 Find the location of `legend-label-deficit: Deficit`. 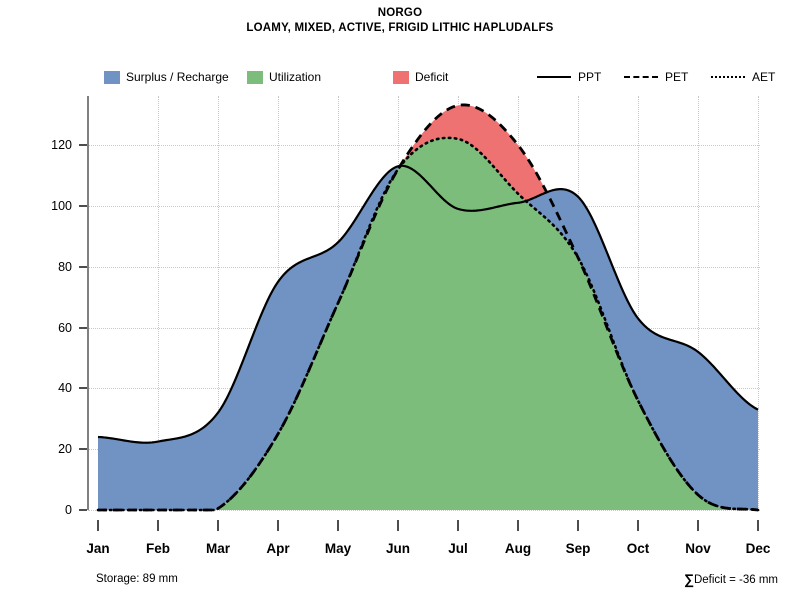

legend-label-deficit: Deficit is located at coordinates (432, 77).